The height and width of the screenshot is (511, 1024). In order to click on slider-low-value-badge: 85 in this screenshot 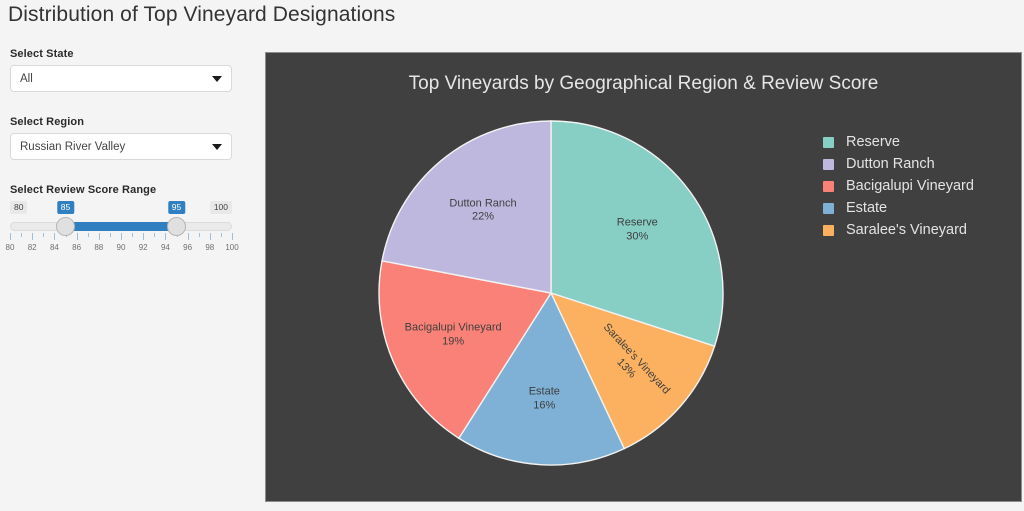, I will do `click(65, 207)`.